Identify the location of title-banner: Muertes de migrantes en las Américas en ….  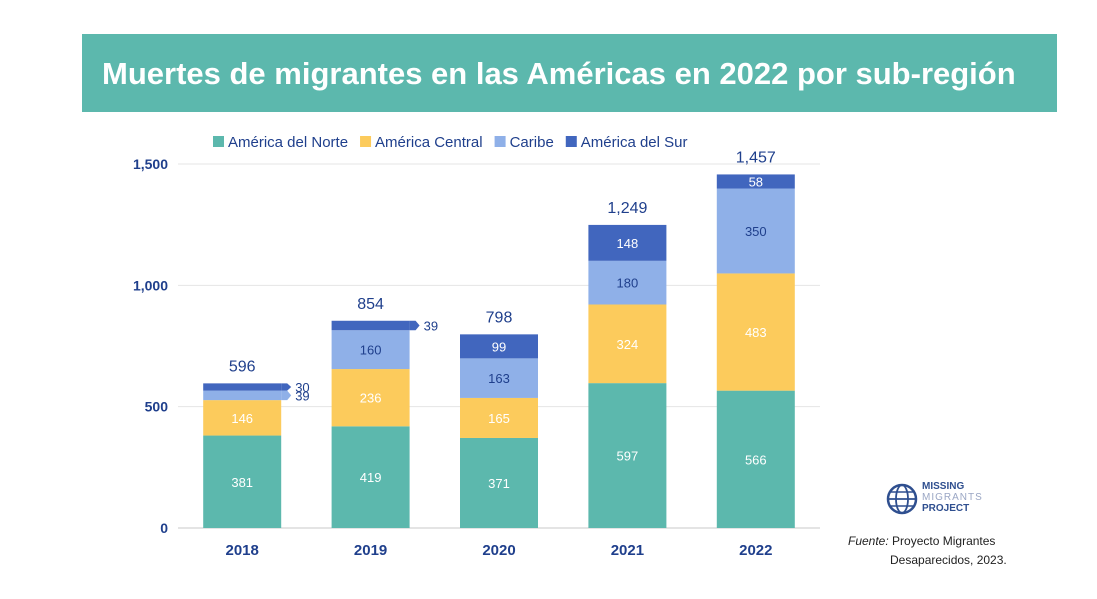
(569, 73).